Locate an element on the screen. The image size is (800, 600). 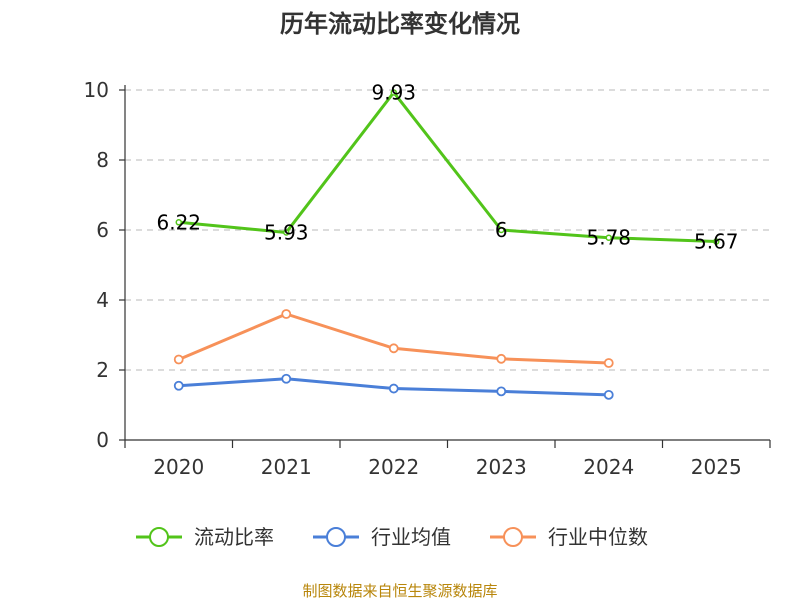
data-label: 5.67 is located at coordinates (716, 242).